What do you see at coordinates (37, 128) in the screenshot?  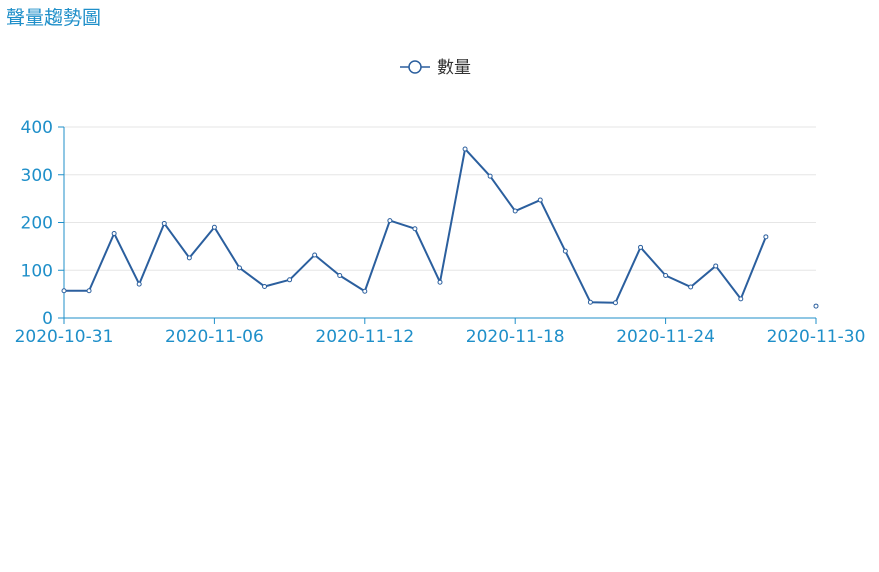 I see `y-tick-label: 400` at bounding box center [37, 128].